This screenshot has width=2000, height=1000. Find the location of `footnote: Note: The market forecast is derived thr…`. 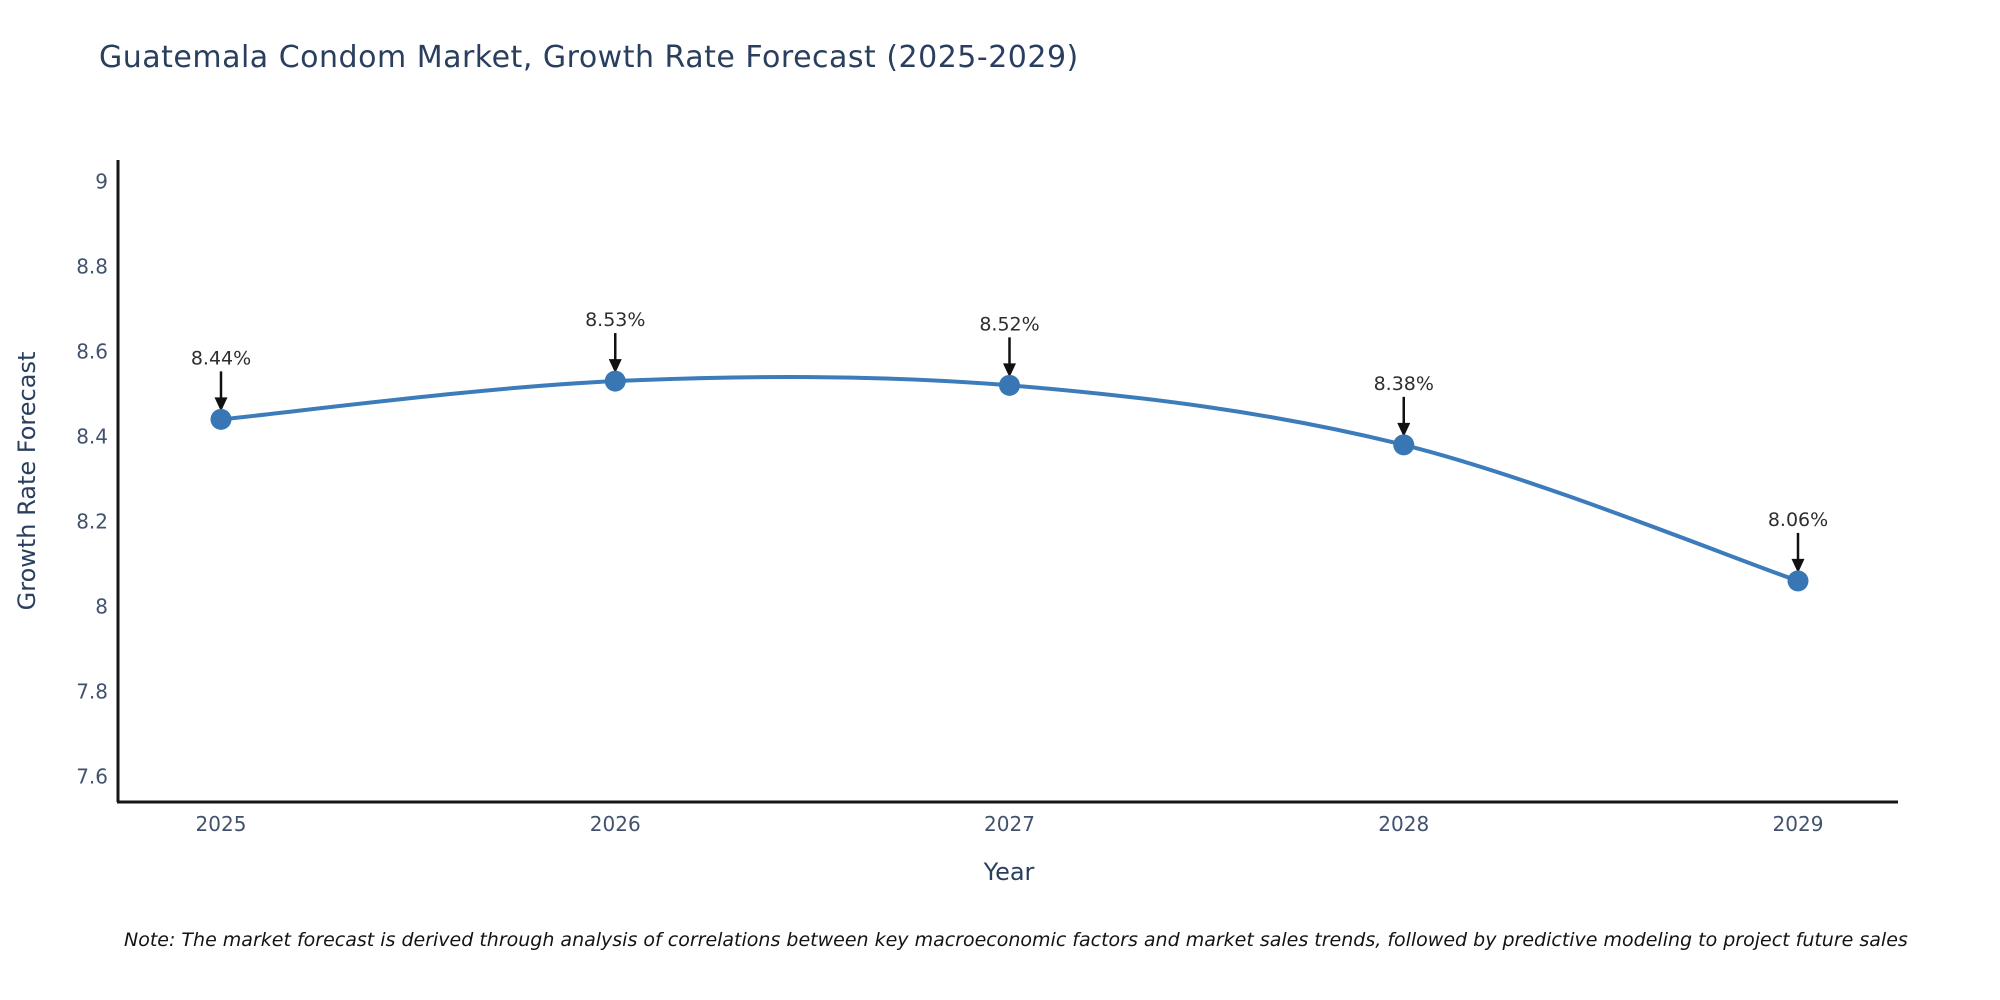

footnote: Note: The market forecast is derived thr… is located at coordinates (1016, 940).